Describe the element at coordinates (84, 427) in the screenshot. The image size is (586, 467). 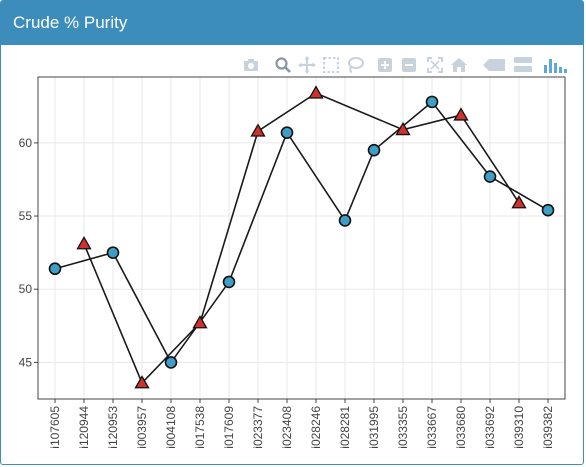
I see `x-tick-label: i120944` at that location.